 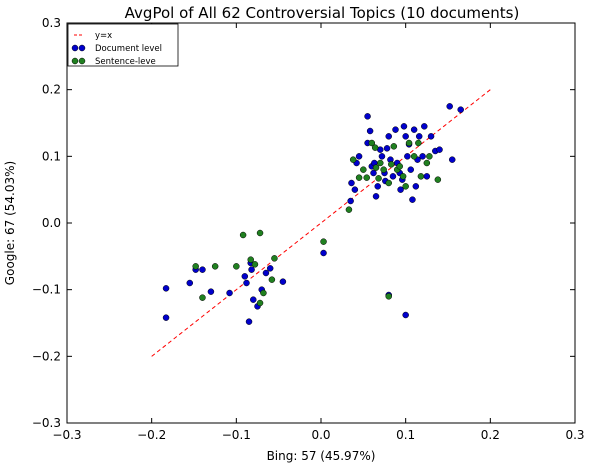 I want to click on legend-label-document: Document level, so click(x=128, y=49).